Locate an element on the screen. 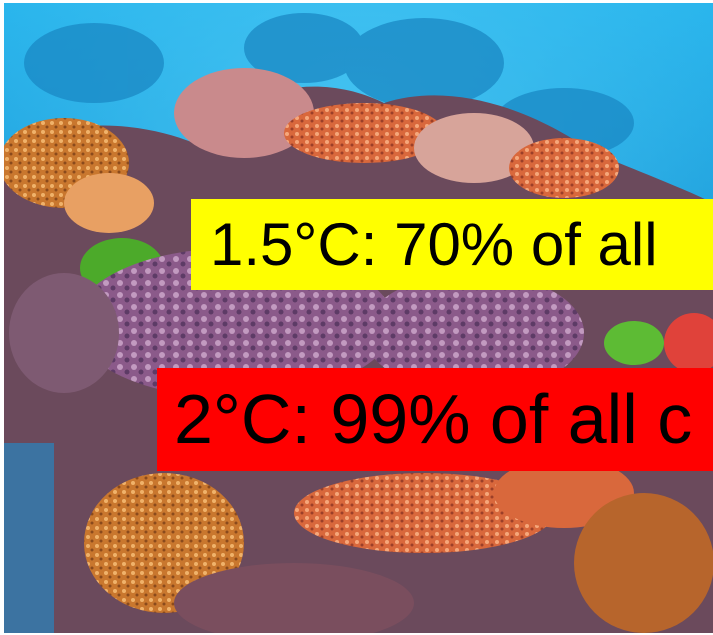 This screenshot has width=713, height=635. caption-2c-banner: 2°C: 99% of all c is located at coordinates (435, 419).